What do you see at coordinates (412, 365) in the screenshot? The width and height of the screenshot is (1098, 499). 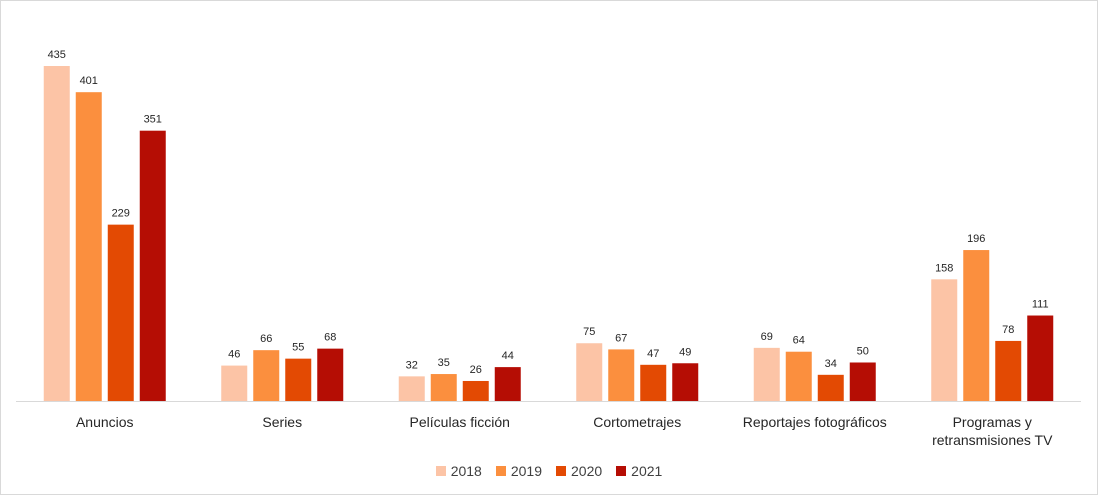 I see `value-label: 32` at bounding box center [412, 365].